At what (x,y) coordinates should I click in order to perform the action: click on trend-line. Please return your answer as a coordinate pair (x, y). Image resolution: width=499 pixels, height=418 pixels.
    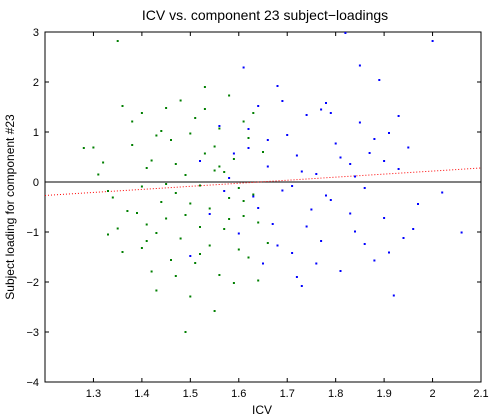
    Looking at the image, I should click on (263, 181).